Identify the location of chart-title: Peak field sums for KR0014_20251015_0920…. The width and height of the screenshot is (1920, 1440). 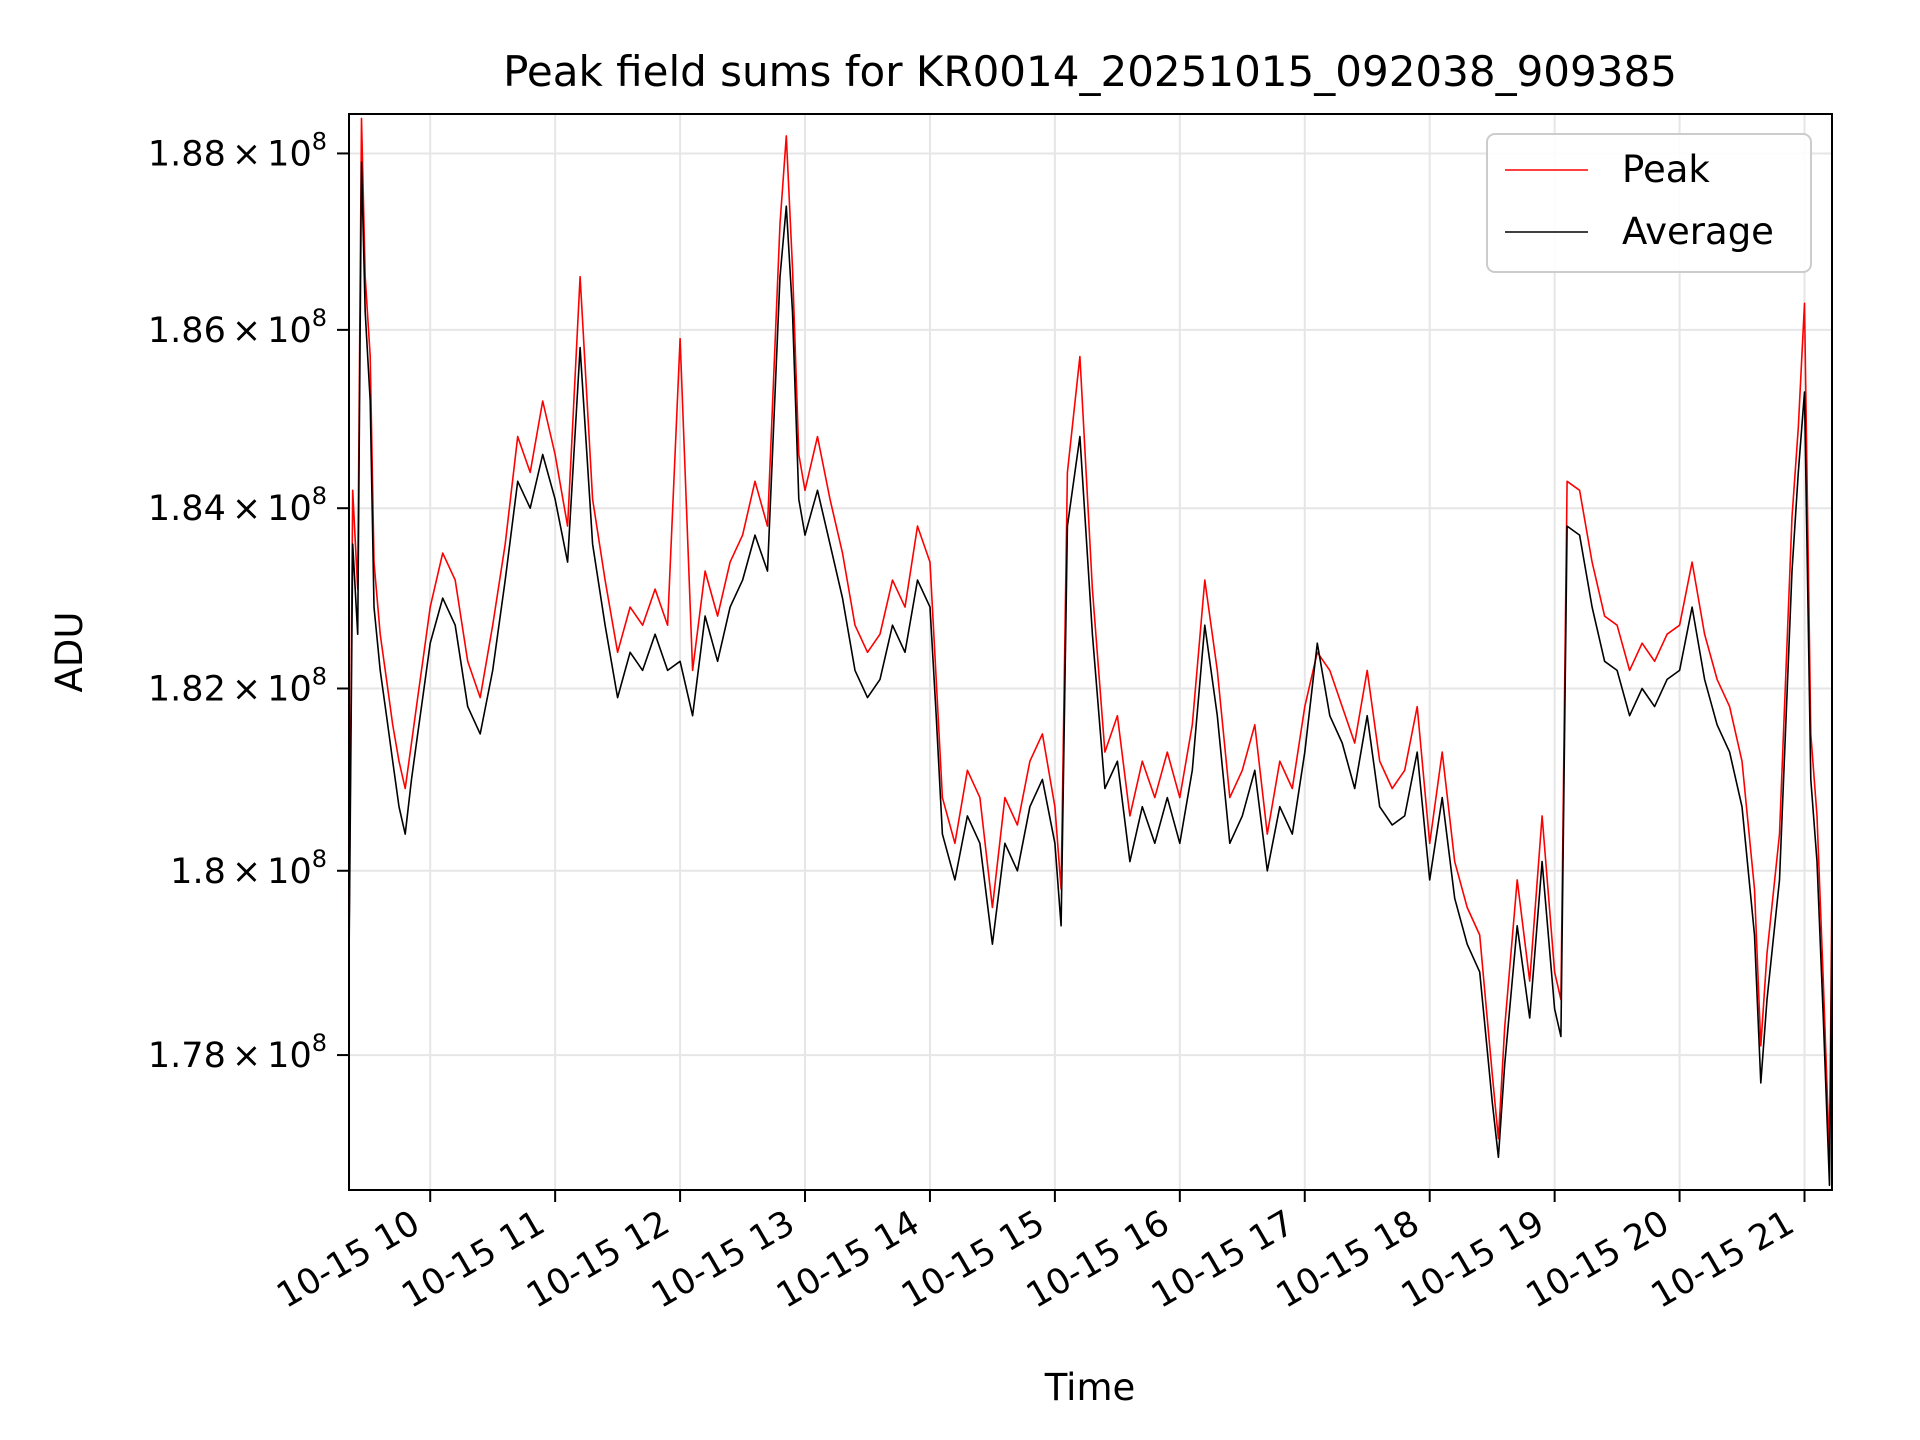
(1090, 71).